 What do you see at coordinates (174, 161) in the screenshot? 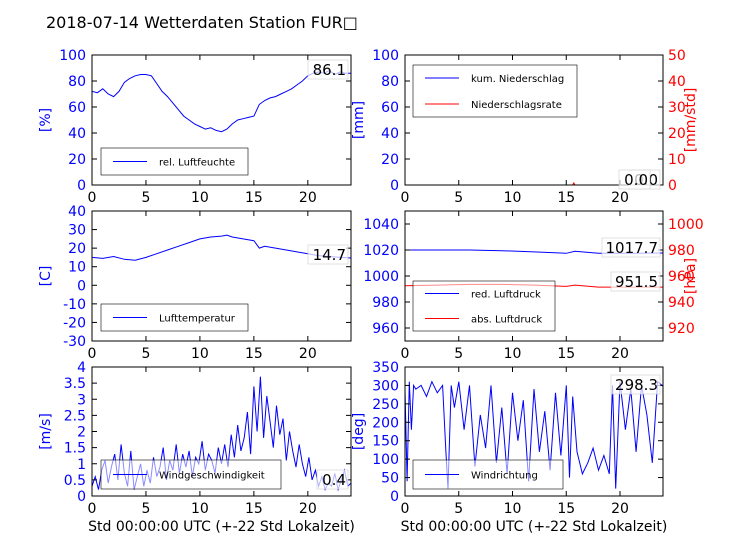
I see `legend: rel. Luftfeuchte` at bounding box center [174, 161].